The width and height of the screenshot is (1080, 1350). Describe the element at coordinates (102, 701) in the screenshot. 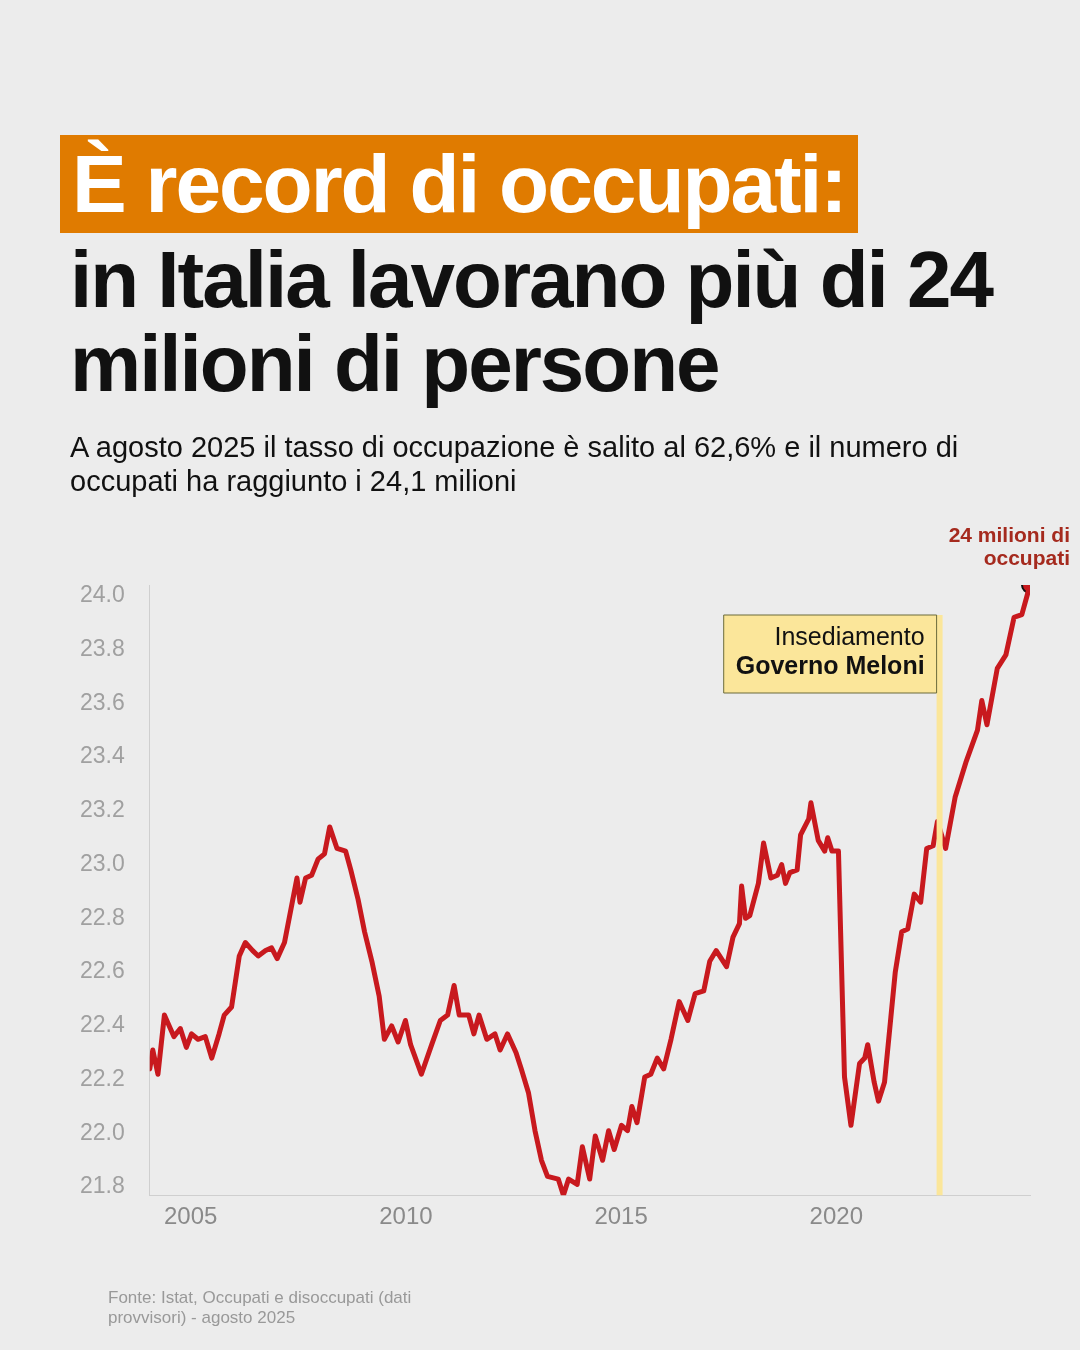

I see `y-tick-label: 23.6` at that location.